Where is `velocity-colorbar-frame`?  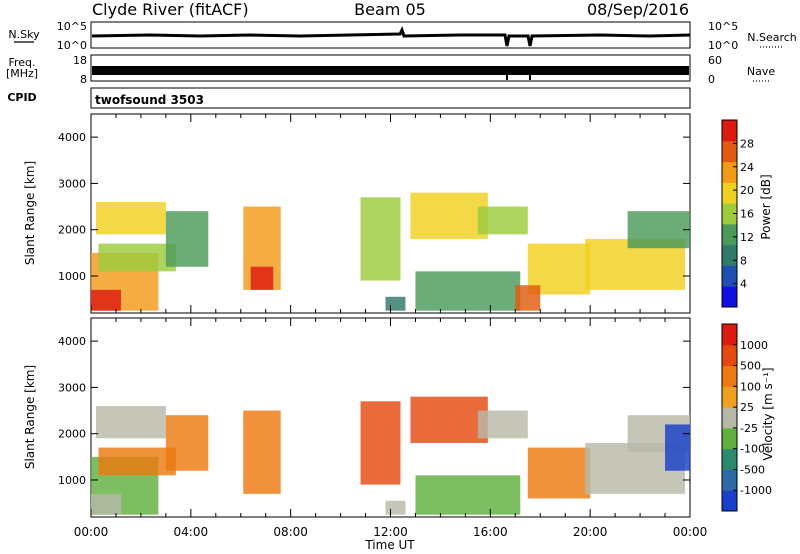 velocity-colorbar-frame is located at coordinates (729, 417).